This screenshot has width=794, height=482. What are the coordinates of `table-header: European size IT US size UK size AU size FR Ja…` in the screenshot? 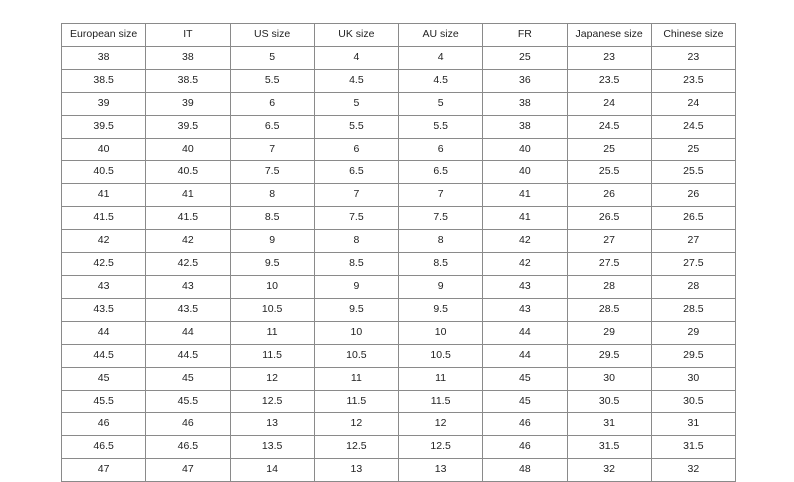 It's located at (398, 35).